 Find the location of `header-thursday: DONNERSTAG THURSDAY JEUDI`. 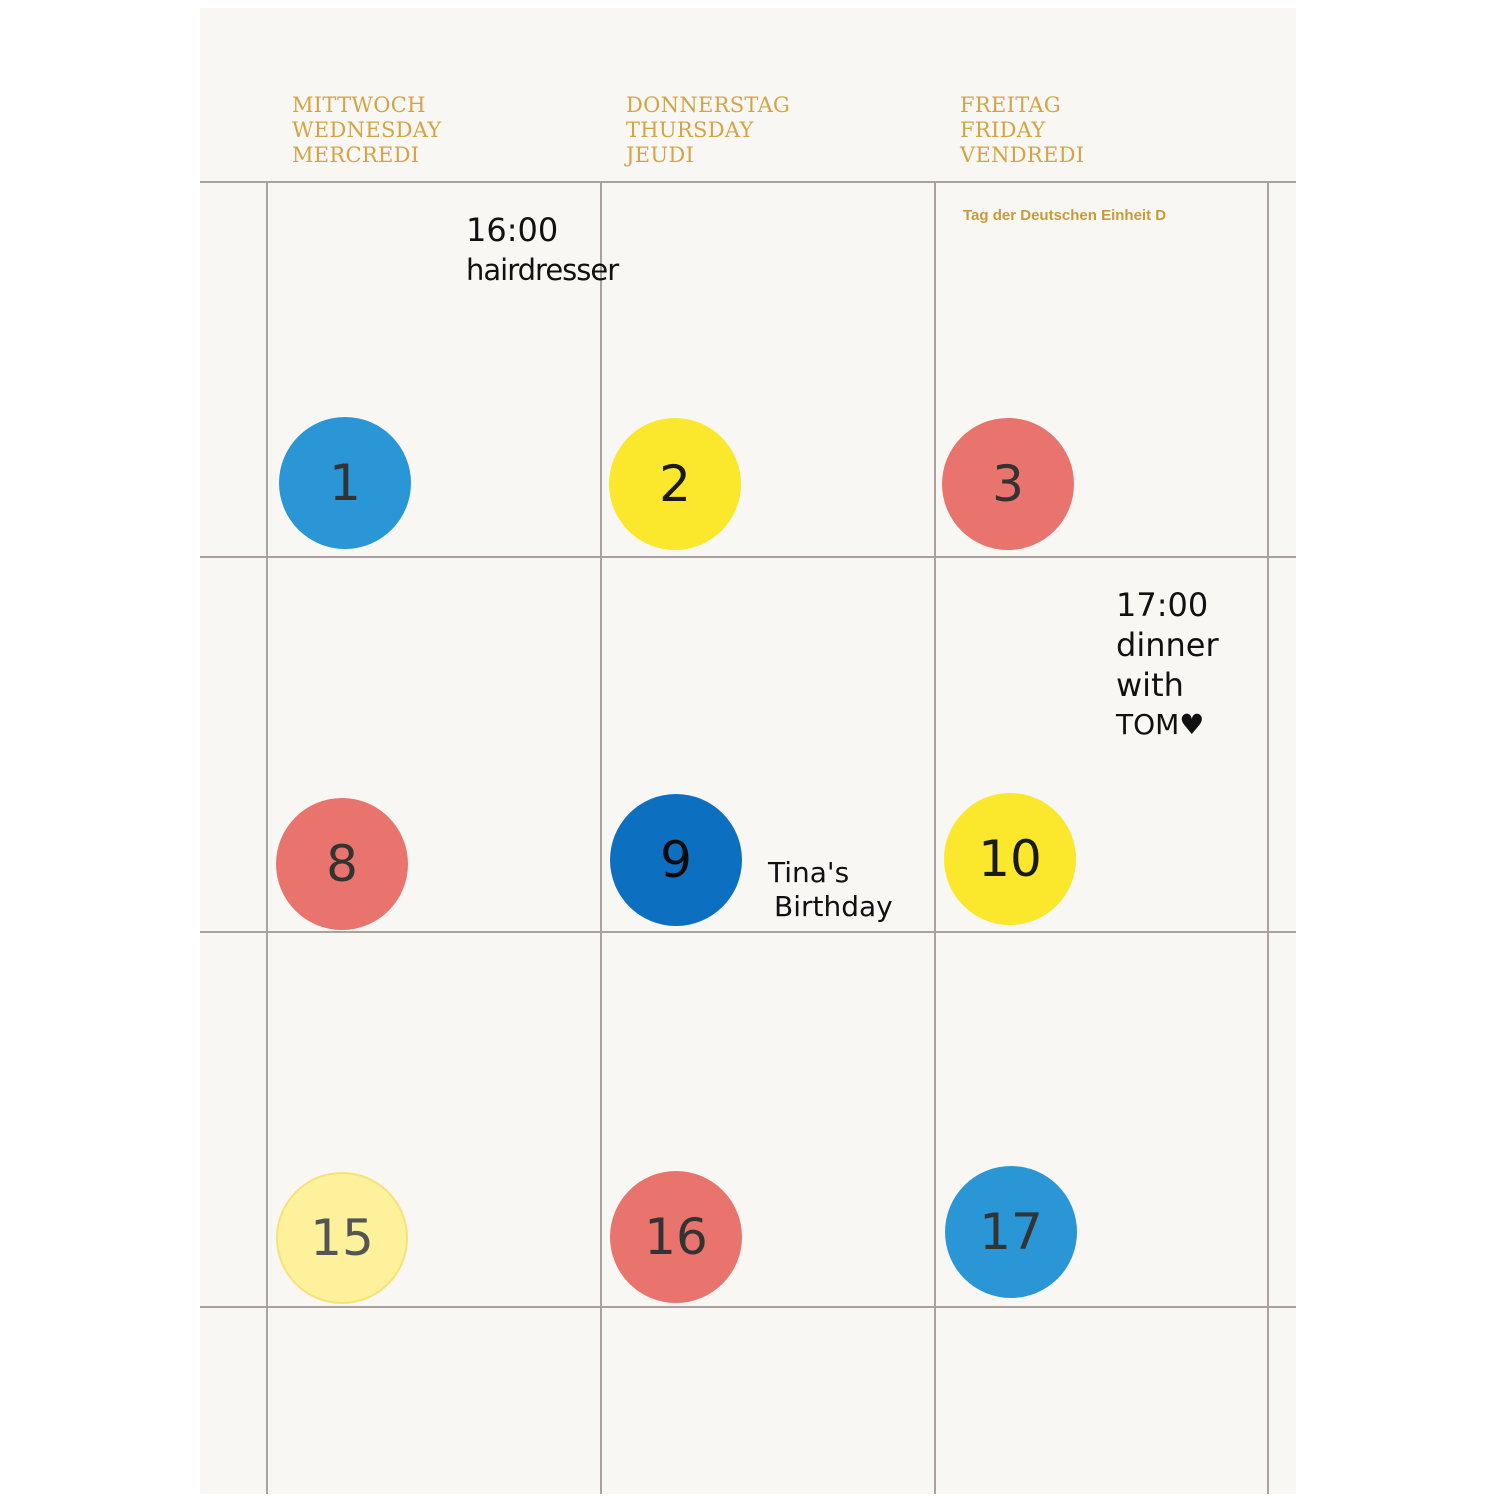

header-thursday: DONNERSTAG THURSDAY JEUDI is located at coordinates (708, 130).